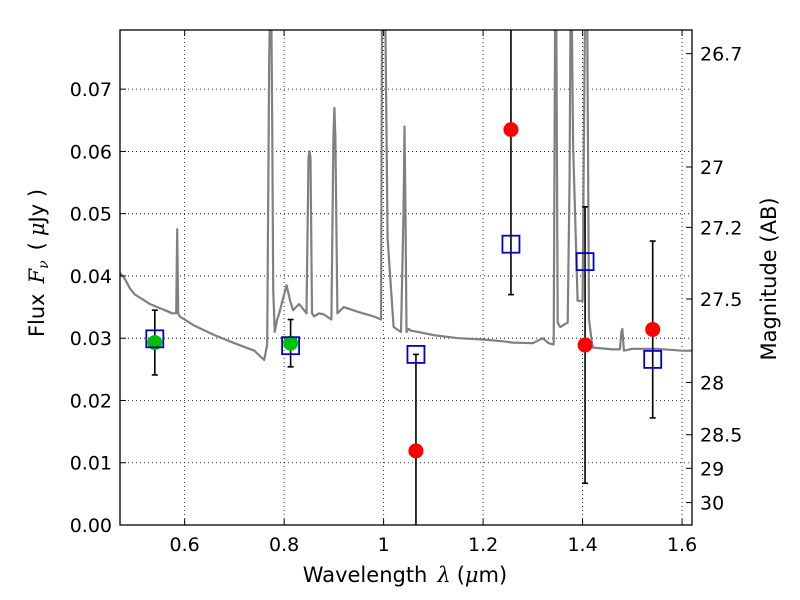 This screenshot has height=600, width=800. I want to click on magnitude-tick-label: 27.5, so click(721, 300).